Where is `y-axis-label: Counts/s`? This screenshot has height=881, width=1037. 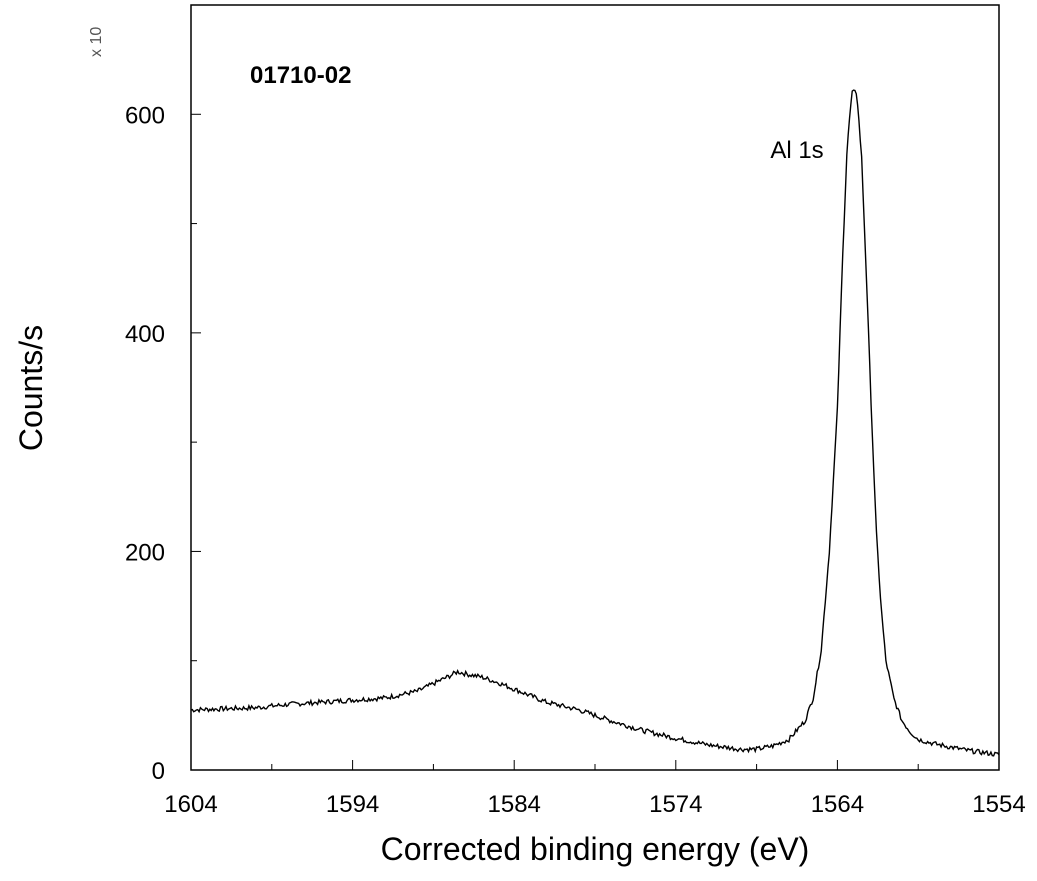
y-axis-label: Counts/s is located at coordinates (31, 388).